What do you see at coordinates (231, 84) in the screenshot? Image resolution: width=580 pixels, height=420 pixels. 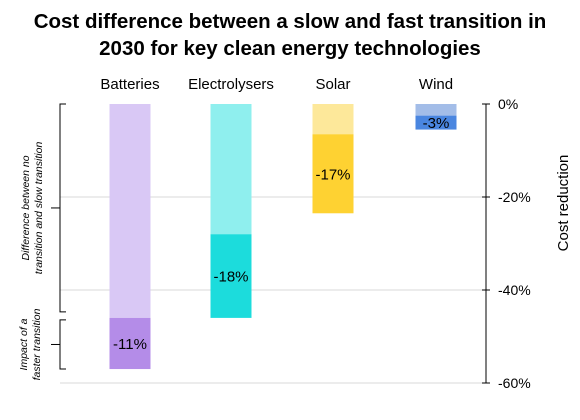 I see `category-label: Electrolysers` at bounding box center [231, 84].